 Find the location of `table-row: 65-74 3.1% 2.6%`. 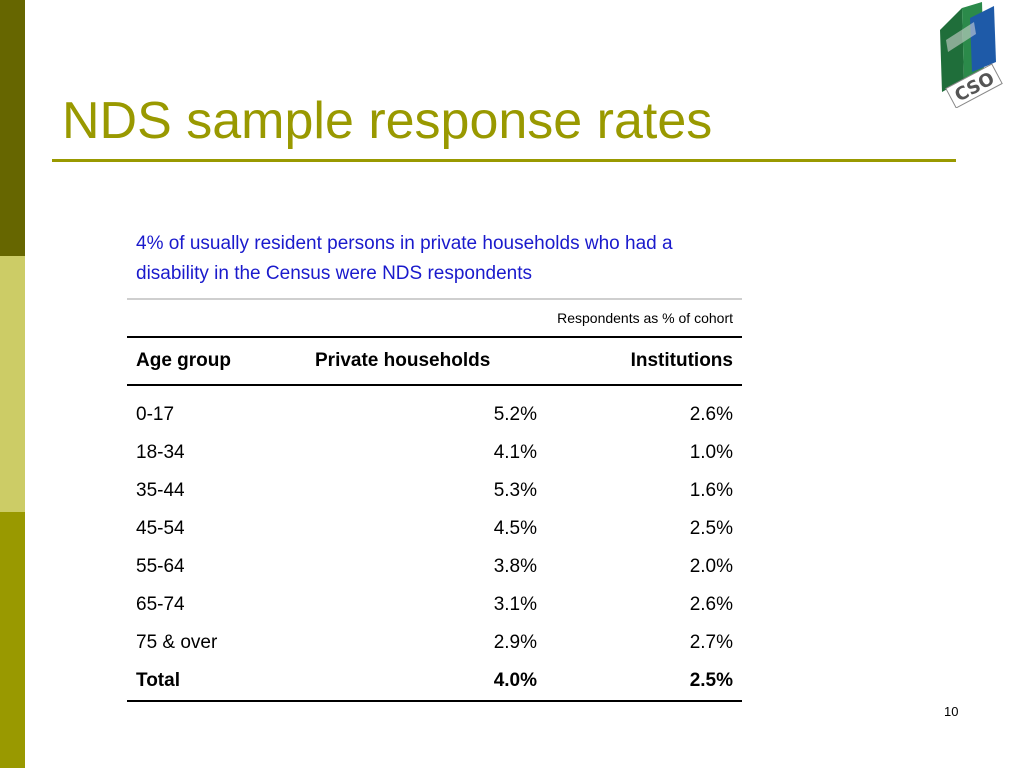

table-row: 65-74 3.1% 2.6% is located at coordinates (434, 605).